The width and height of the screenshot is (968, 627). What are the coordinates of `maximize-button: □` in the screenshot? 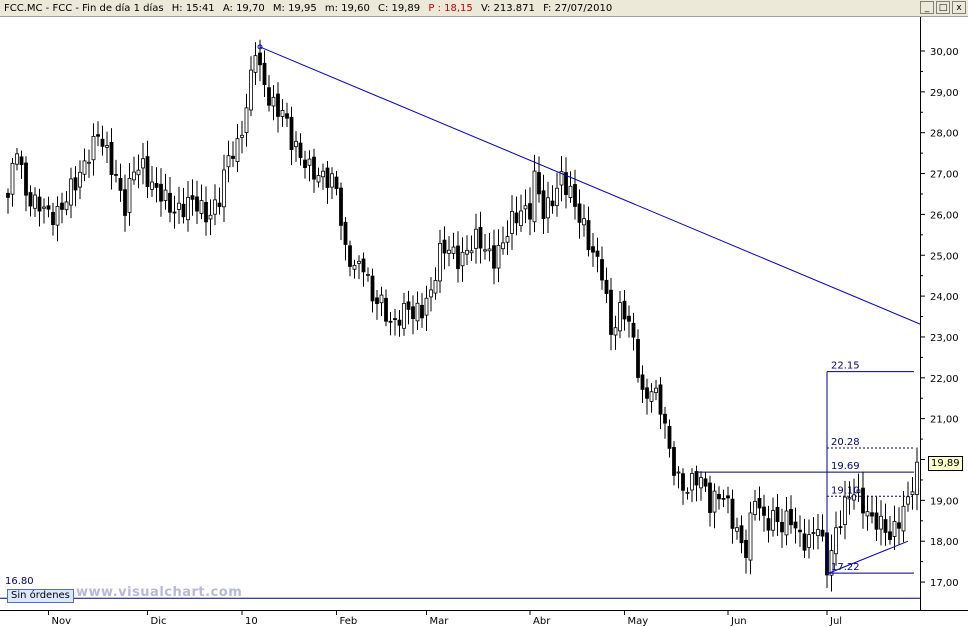 It's located at (943, 7).